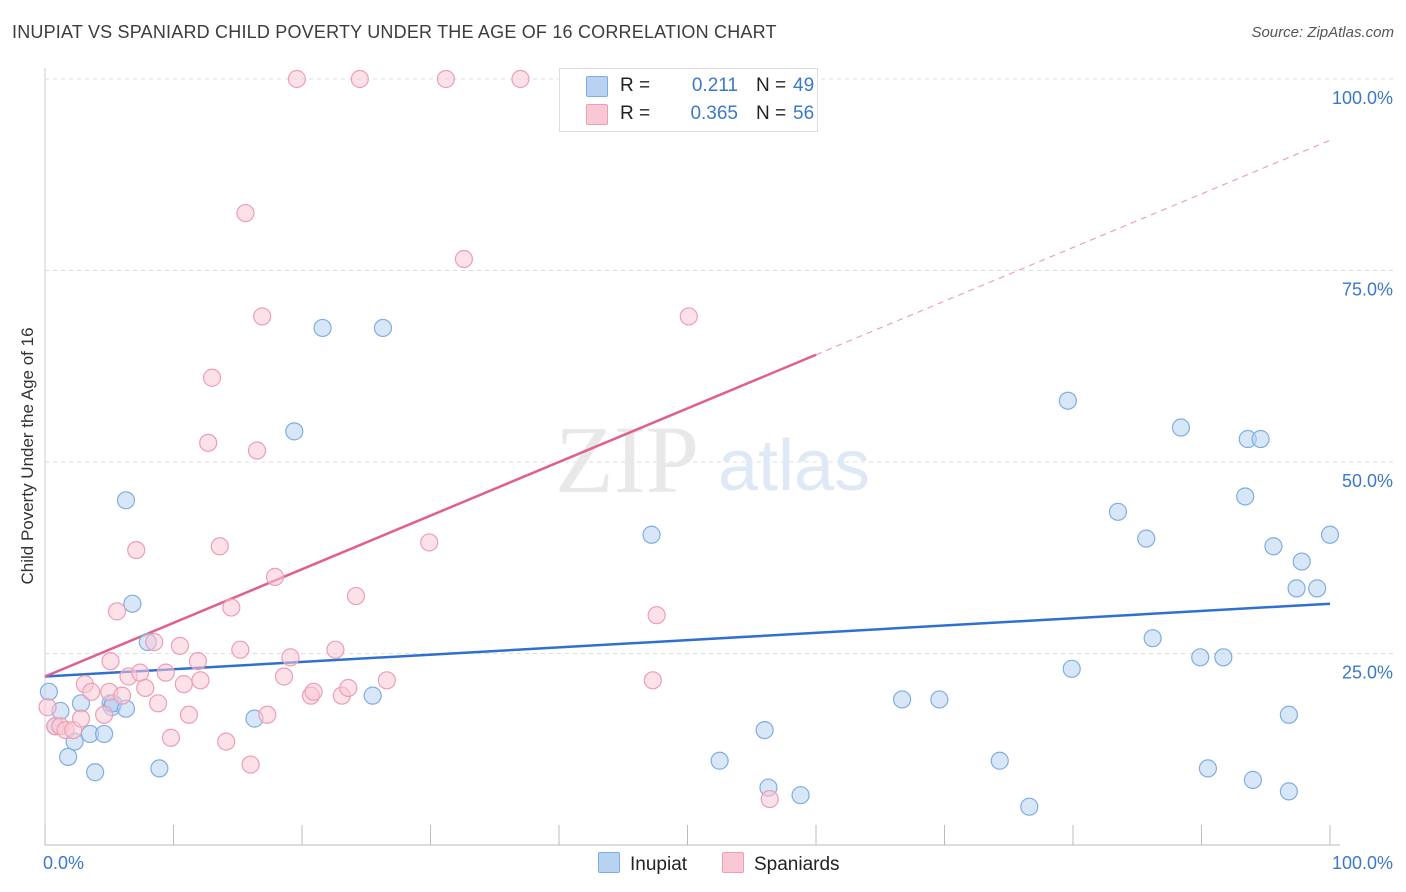 The height and width of the screenshot is (892, 1406). I want to click on r-value: 0.365, so click(714, 113).